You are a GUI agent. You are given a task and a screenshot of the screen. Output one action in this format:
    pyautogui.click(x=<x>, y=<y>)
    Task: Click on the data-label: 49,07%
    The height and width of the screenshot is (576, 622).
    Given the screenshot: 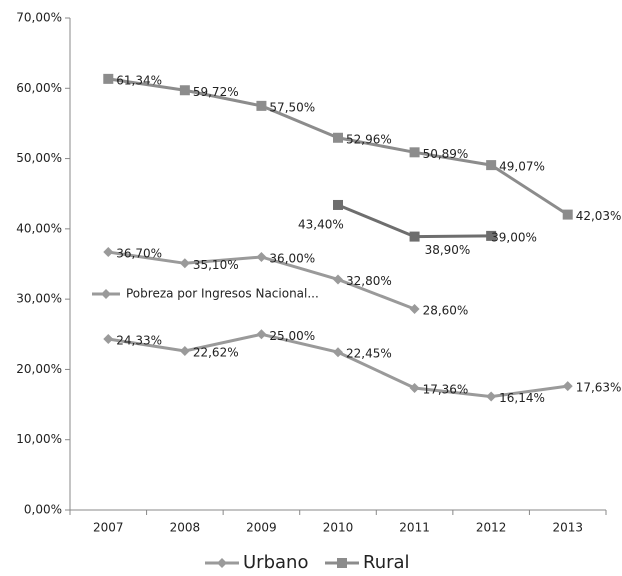 What is the action you would take?
    pyautogui.click(x=522, y=167)
    